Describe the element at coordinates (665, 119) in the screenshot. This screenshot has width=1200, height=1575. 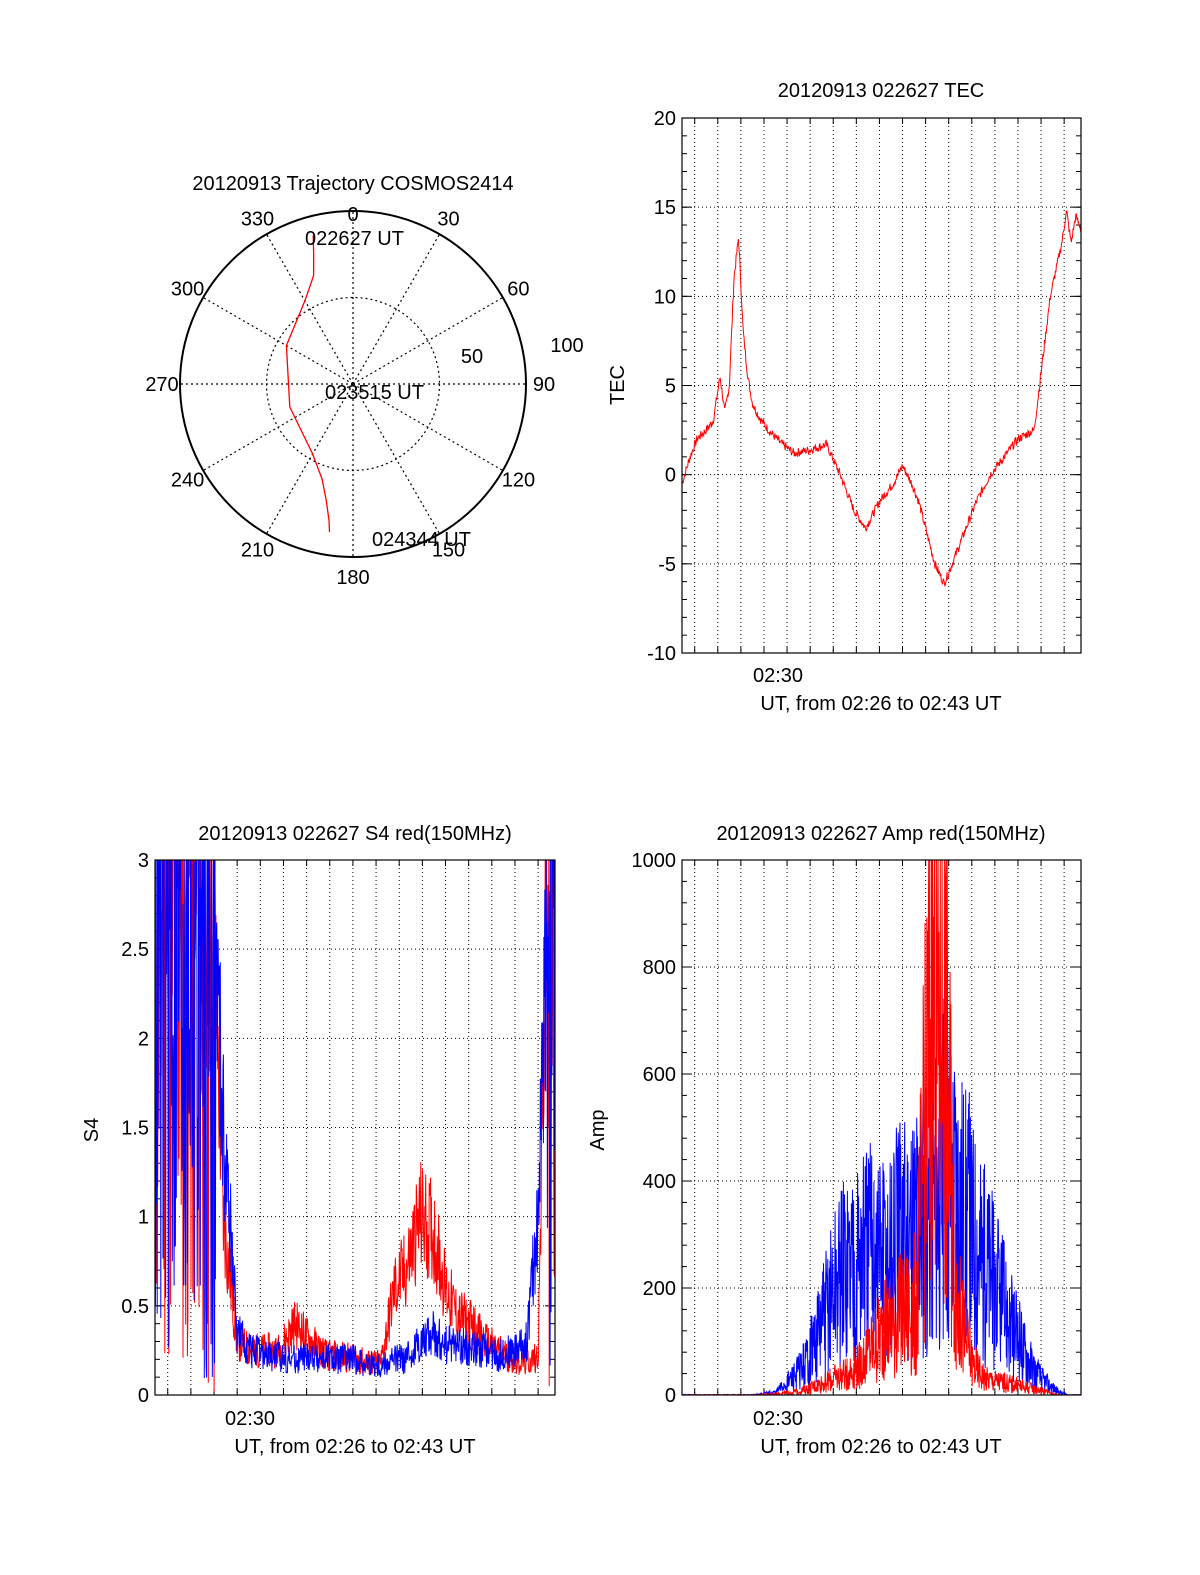
I see `tec-ytick-label: 20` at that location.